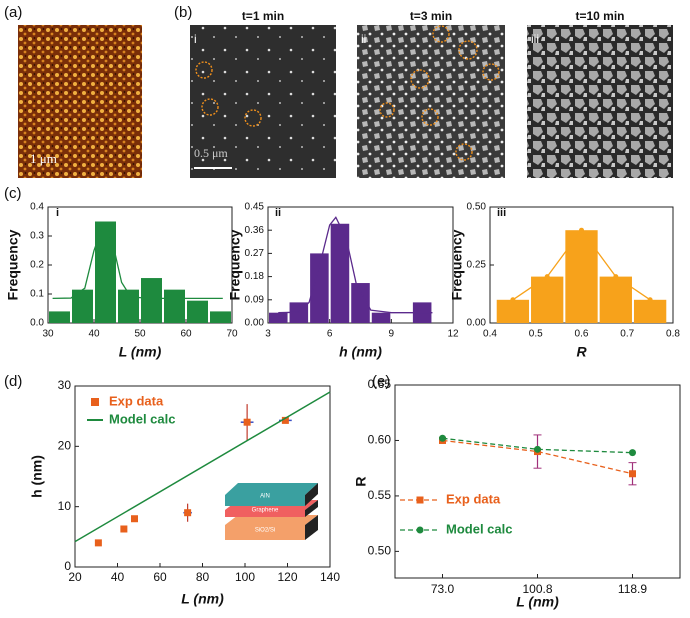  I want to click on y-tick-label: 0.55, so click(380, 495).